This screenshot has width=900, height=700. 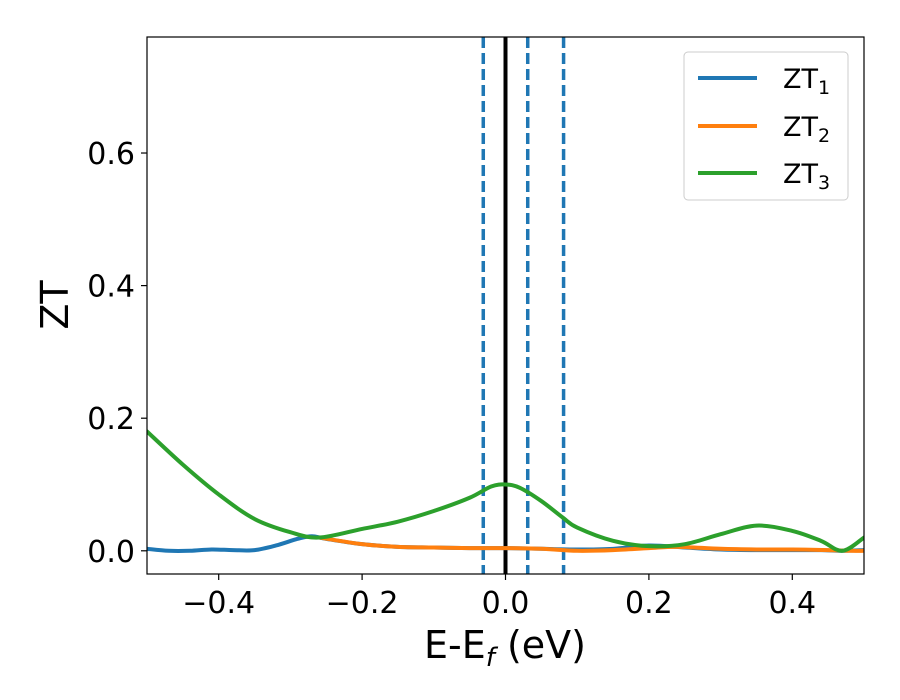 I want to click on legend-label-zt1: ZT1, so click(x=806, y=81).